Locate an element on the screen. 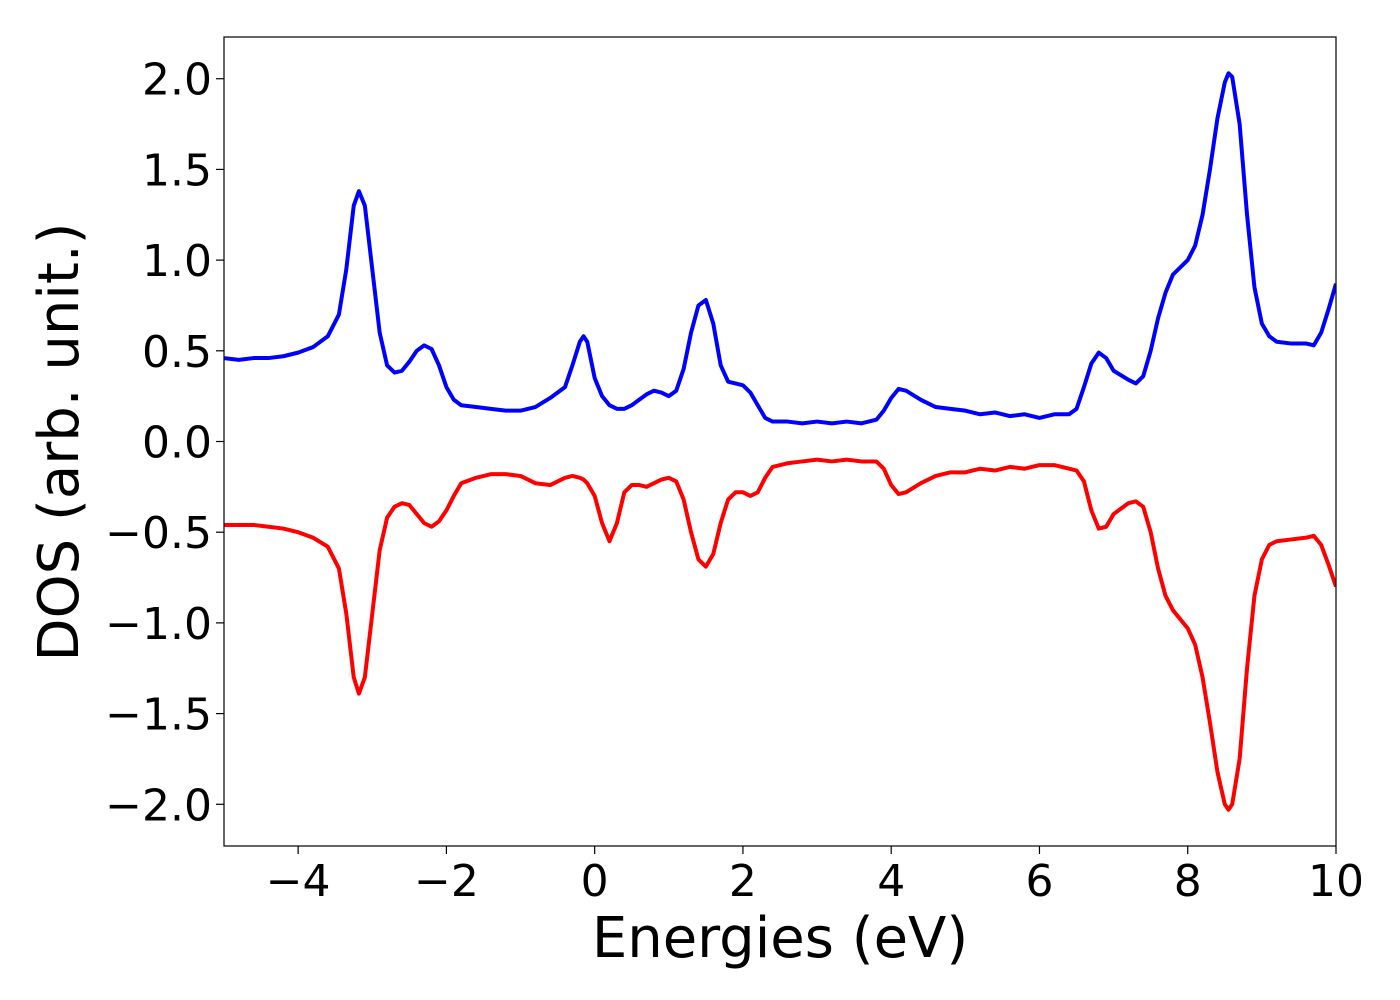 Image resolution: width=1400 pixels, height=1000 pixels. x-tick-label: 10 is located at coordinates (1336, 881).